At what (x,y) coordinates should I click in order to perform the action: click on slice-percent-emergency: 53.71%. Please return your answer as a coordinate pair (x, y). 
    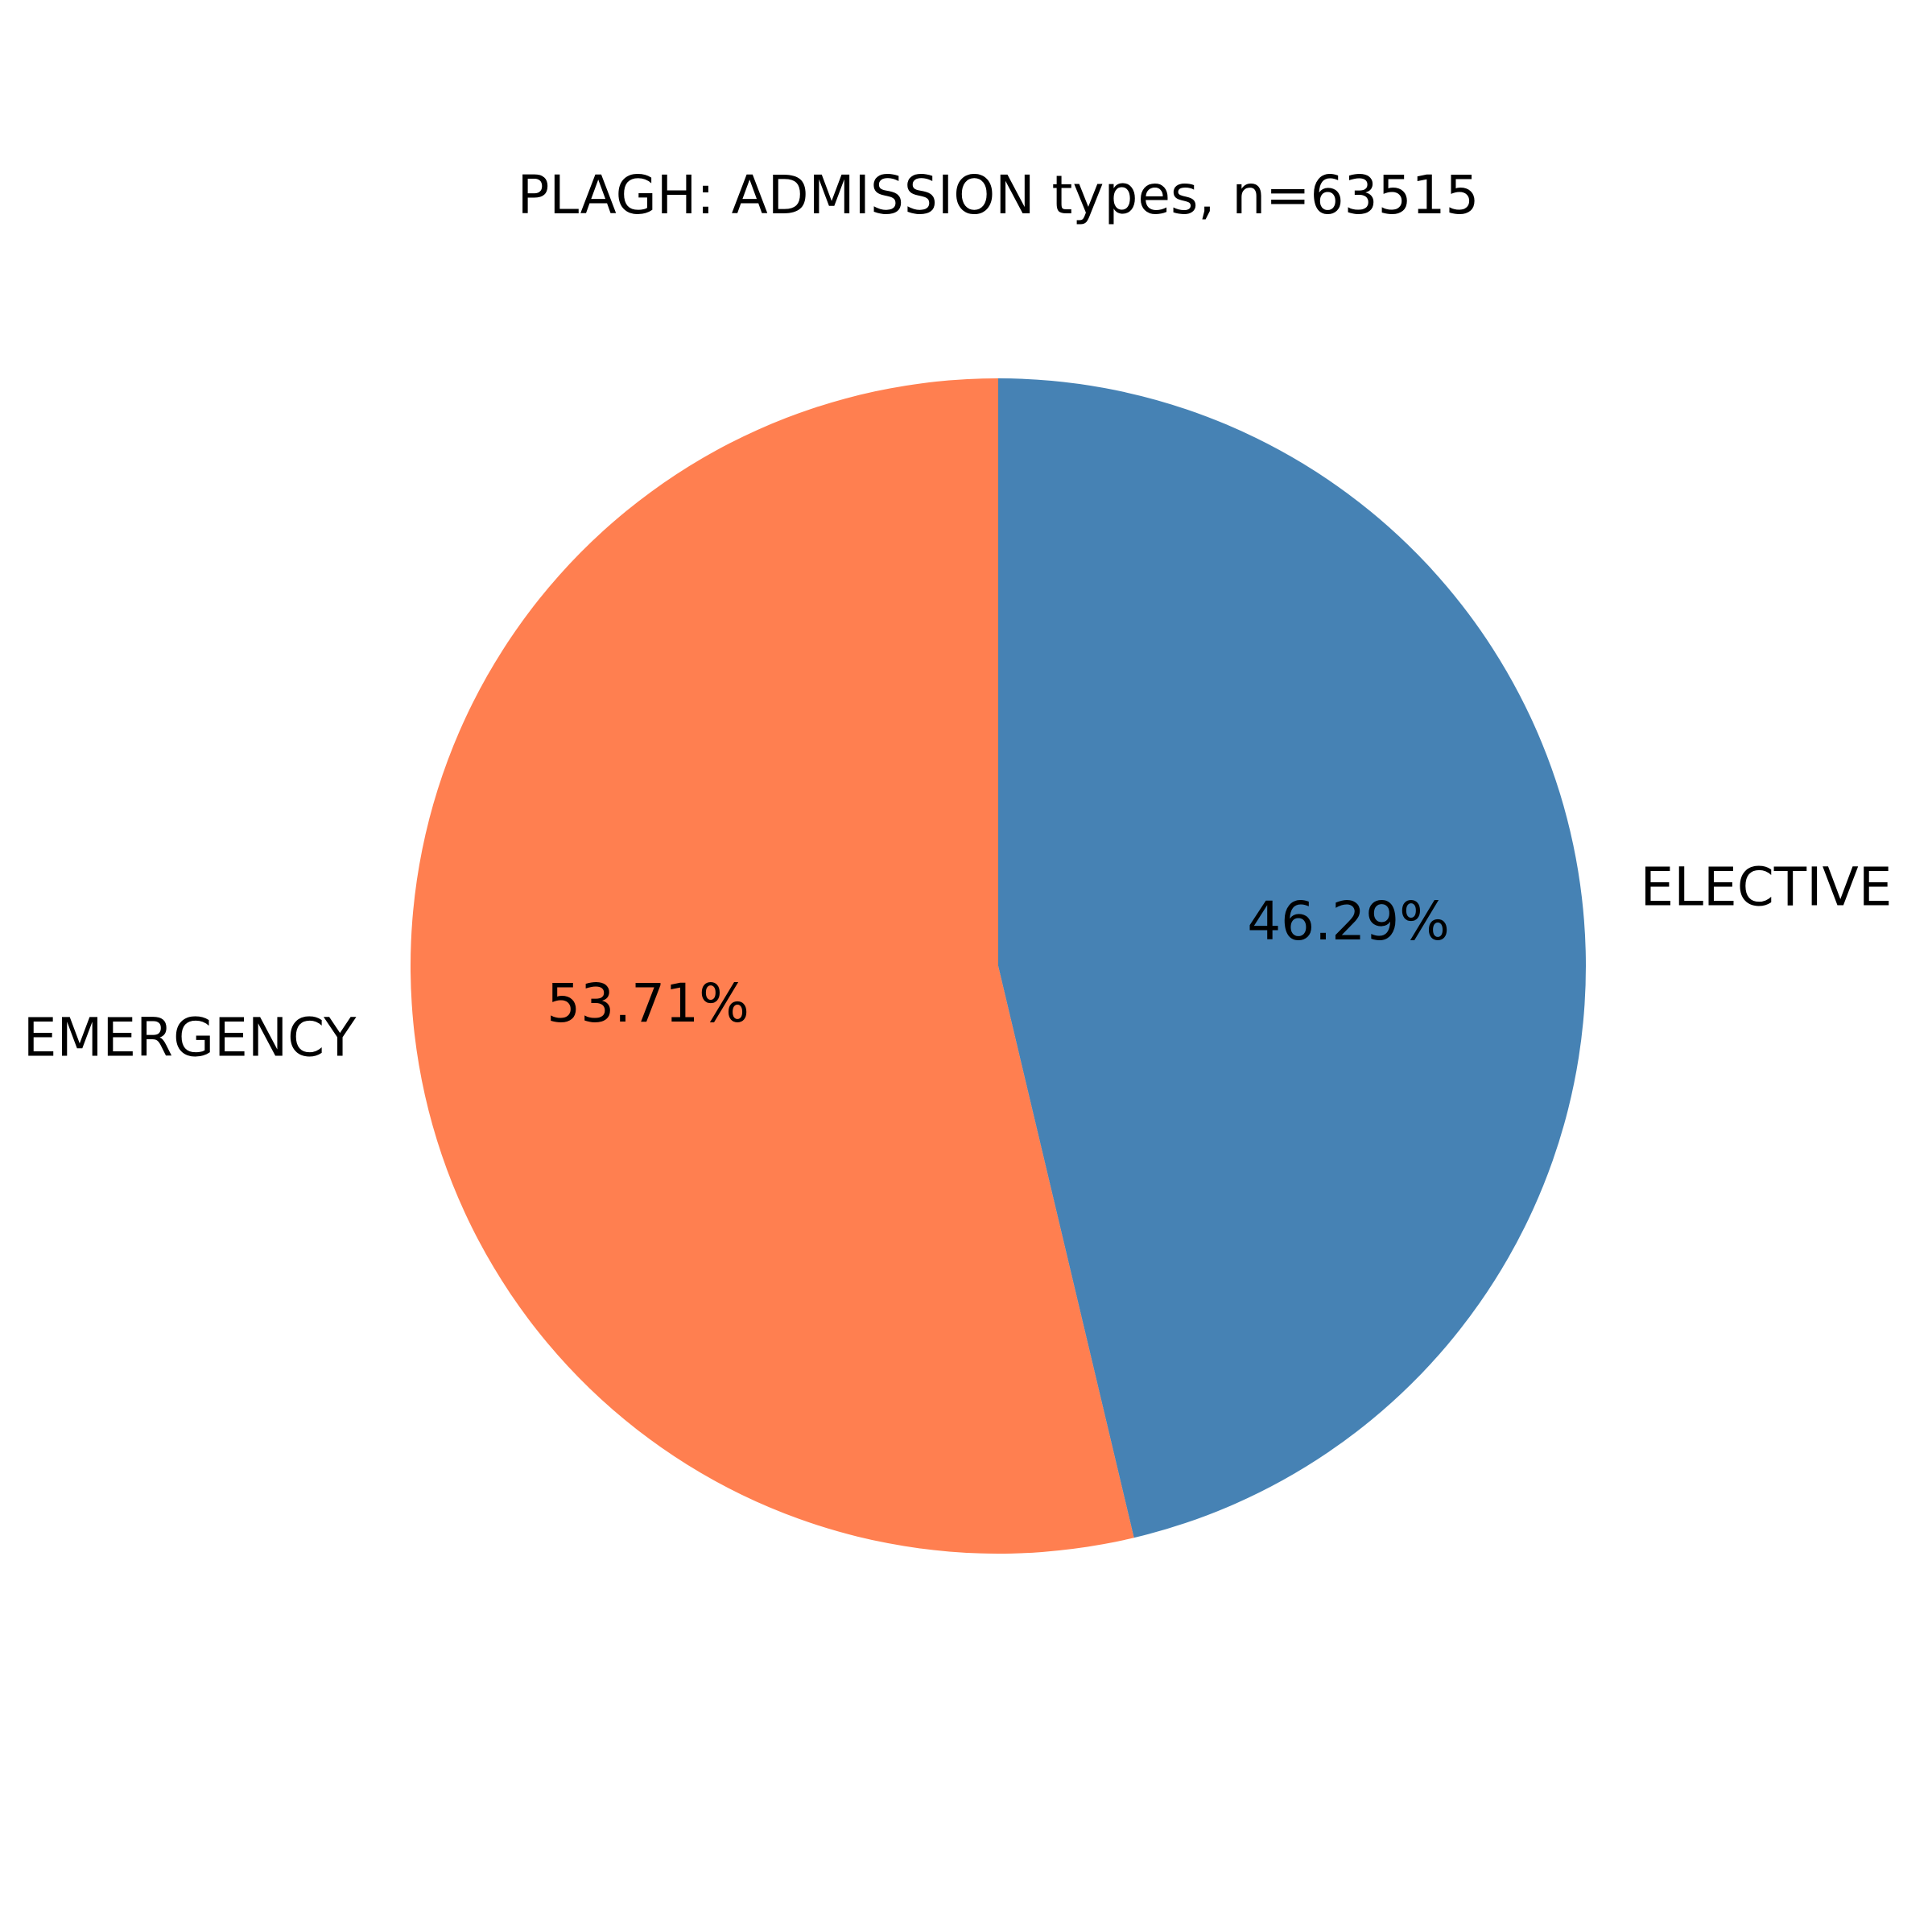
    Looking at the image, I should click on (648, 1003).